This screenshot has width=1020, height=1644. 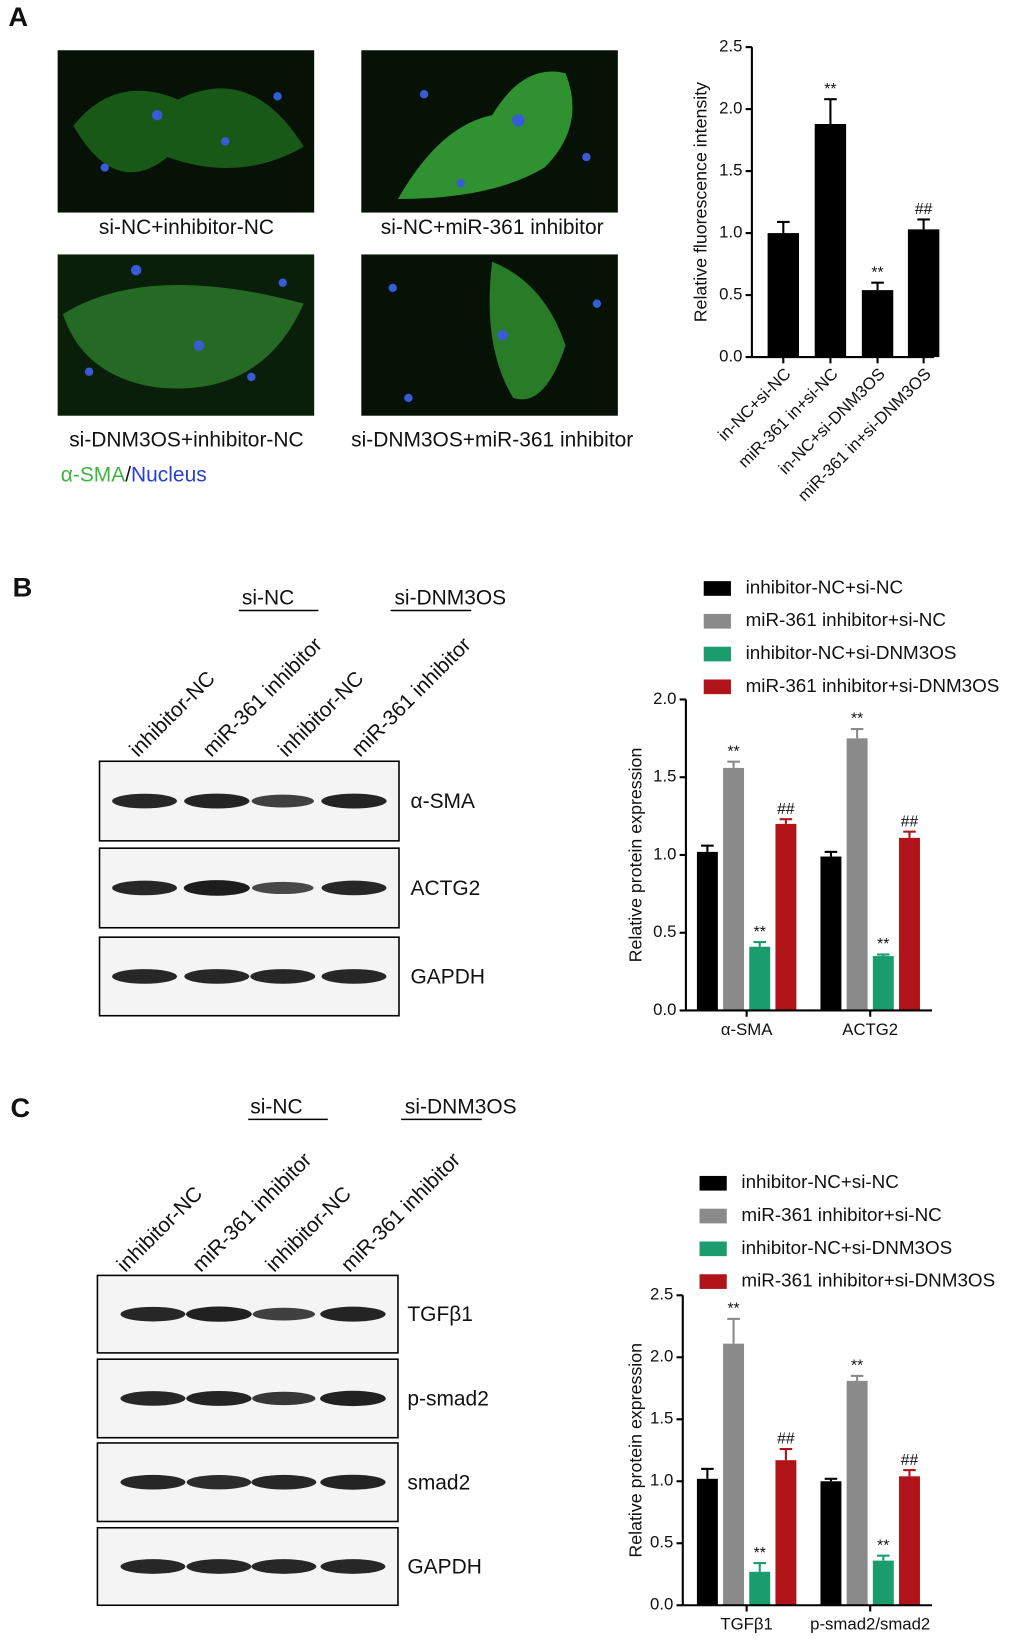 I want to click on panel-label: C, so click(x=21, y=1107).